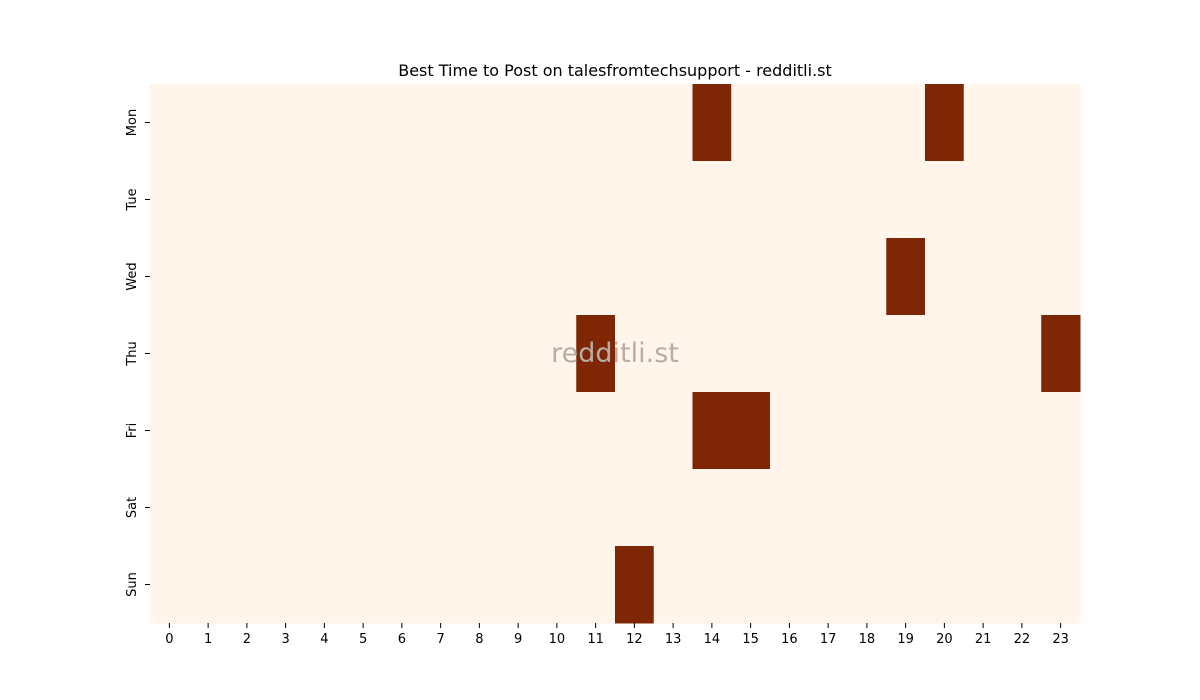 The height and width of the screenshot is (700, 1200). I want to click on y-axis: Mon Tue Wed Thu Fri Sat Sun, so click(137, 353).